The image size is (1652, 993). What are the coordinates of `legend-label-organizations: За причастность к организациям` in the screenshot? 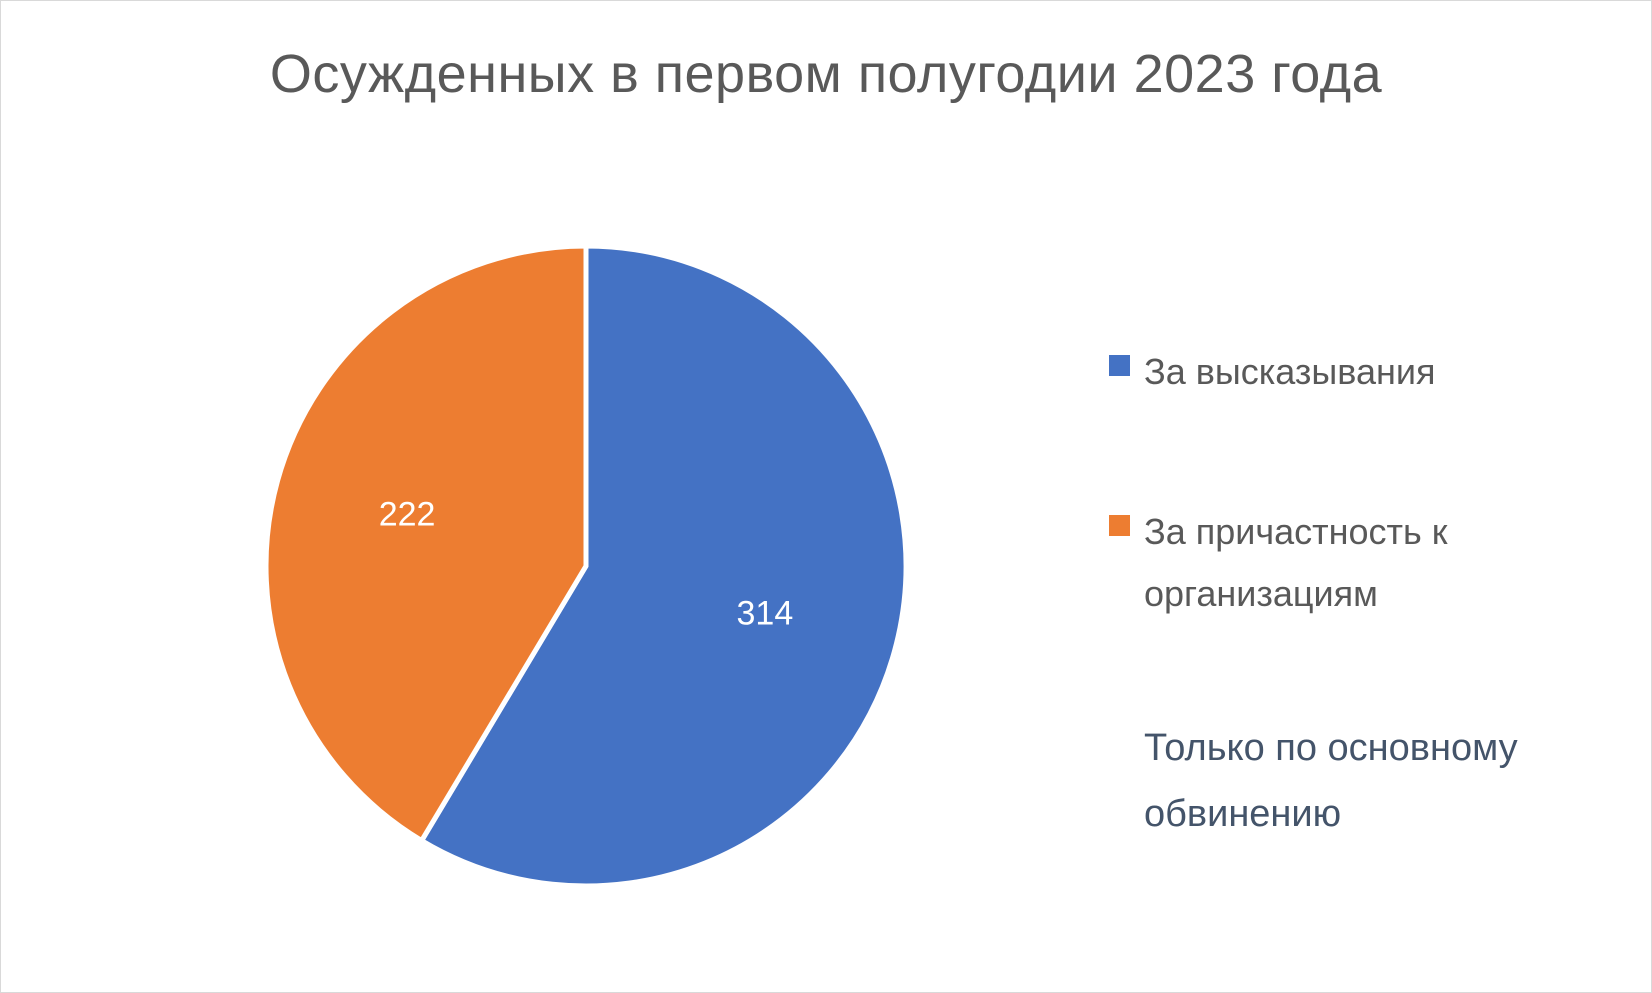 It's located at (1296, 562).